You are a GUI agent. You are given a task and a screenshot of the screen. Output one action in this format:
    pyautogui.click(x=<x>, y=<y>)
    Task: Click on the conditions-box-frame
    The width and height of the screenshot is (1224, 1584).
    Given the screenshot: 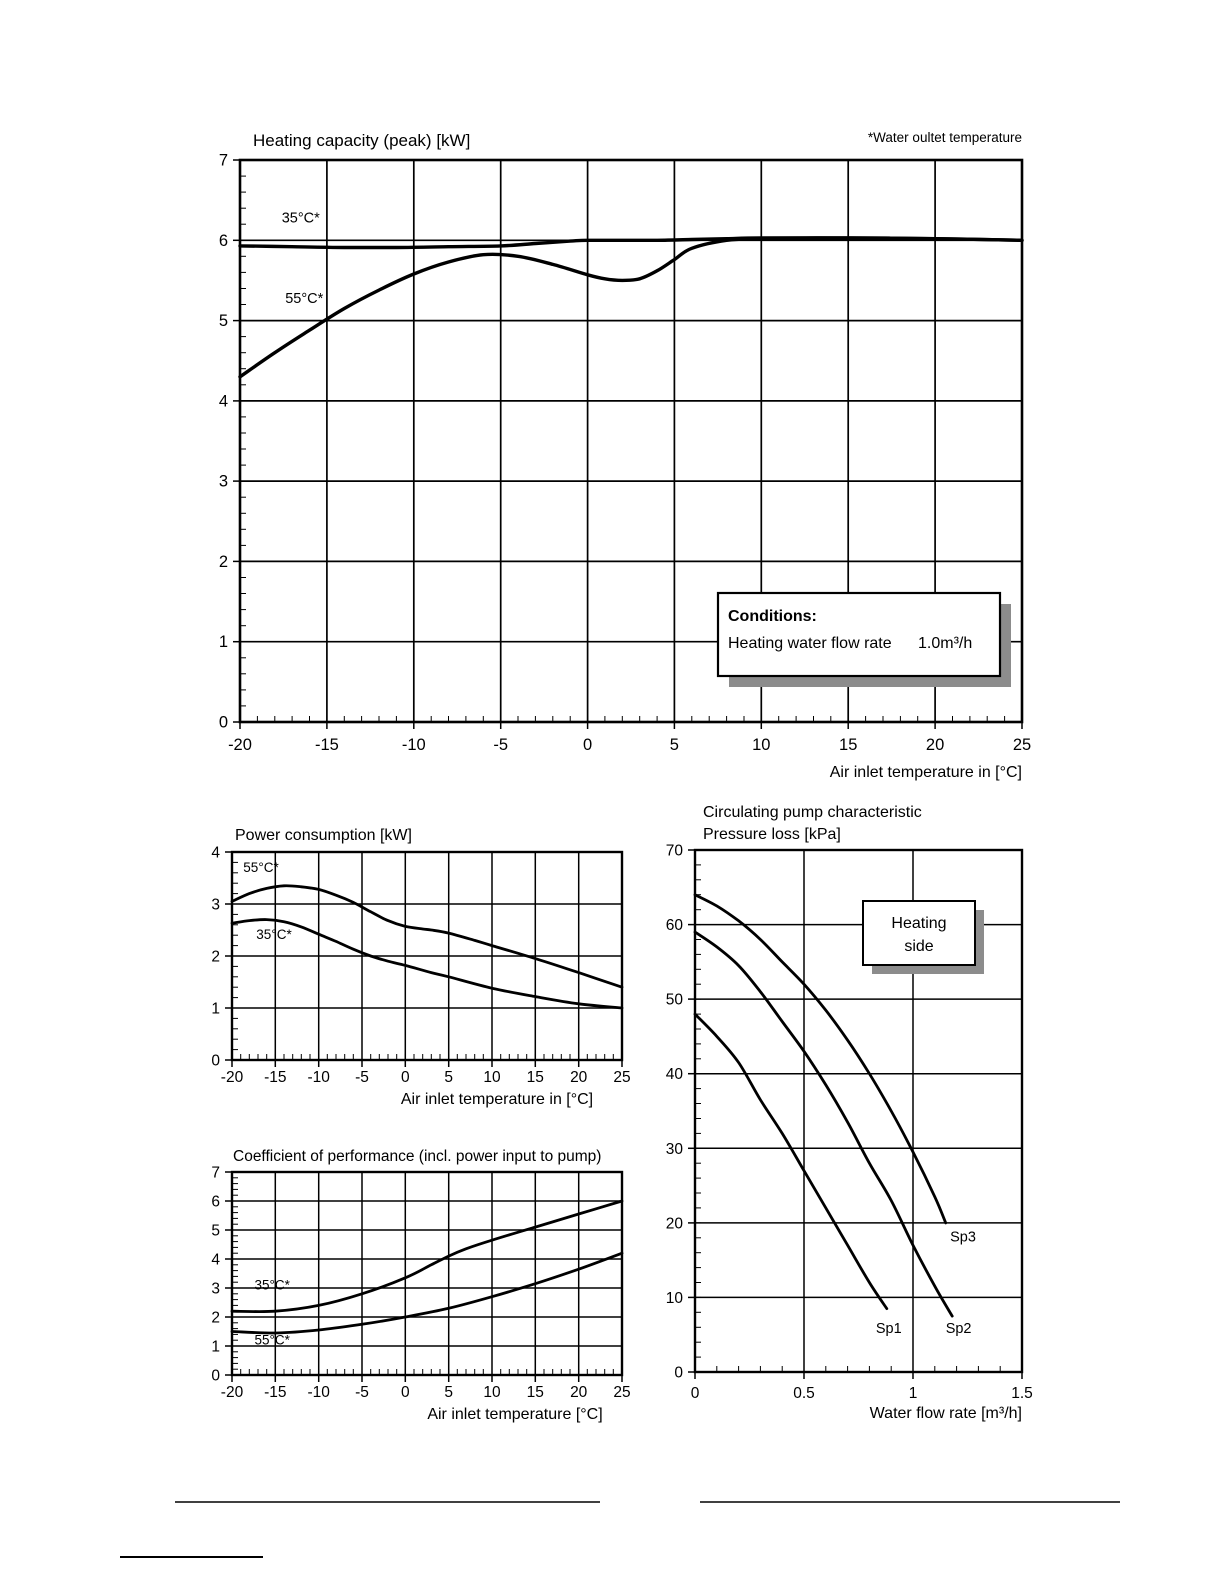 What is the action you would take?
    pyautogui.click(x=859, y=634)
    